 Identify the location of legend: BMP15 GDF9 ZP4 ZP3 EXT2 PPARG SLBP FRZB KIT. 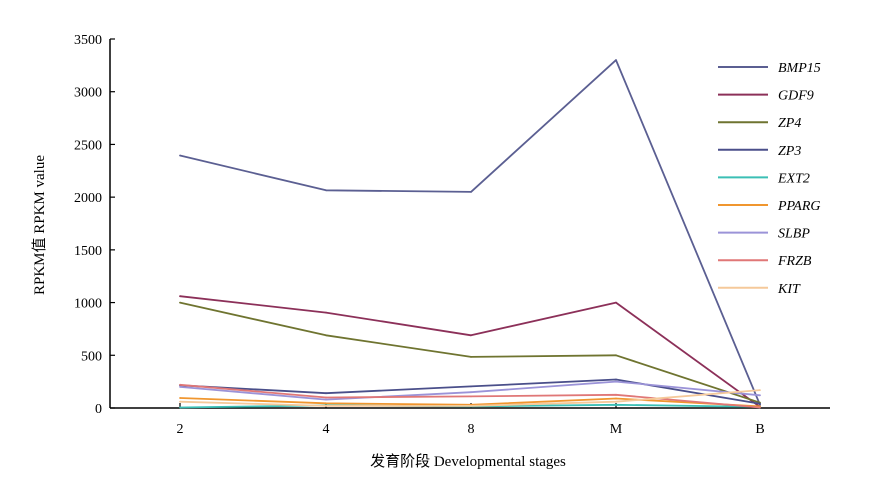
(769, 179).